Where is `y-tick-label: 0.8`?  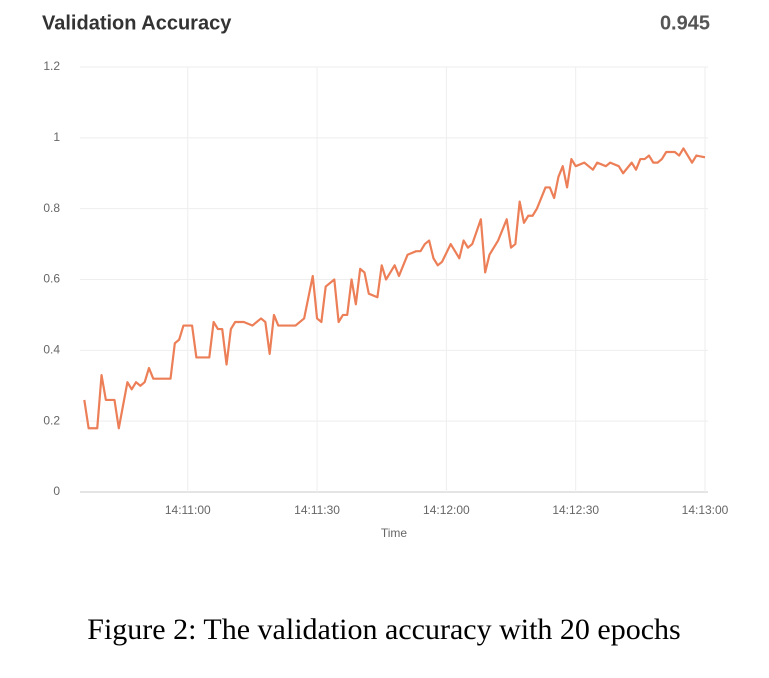 y-tick-label: 0.8 is located at coordinates (51, 208).